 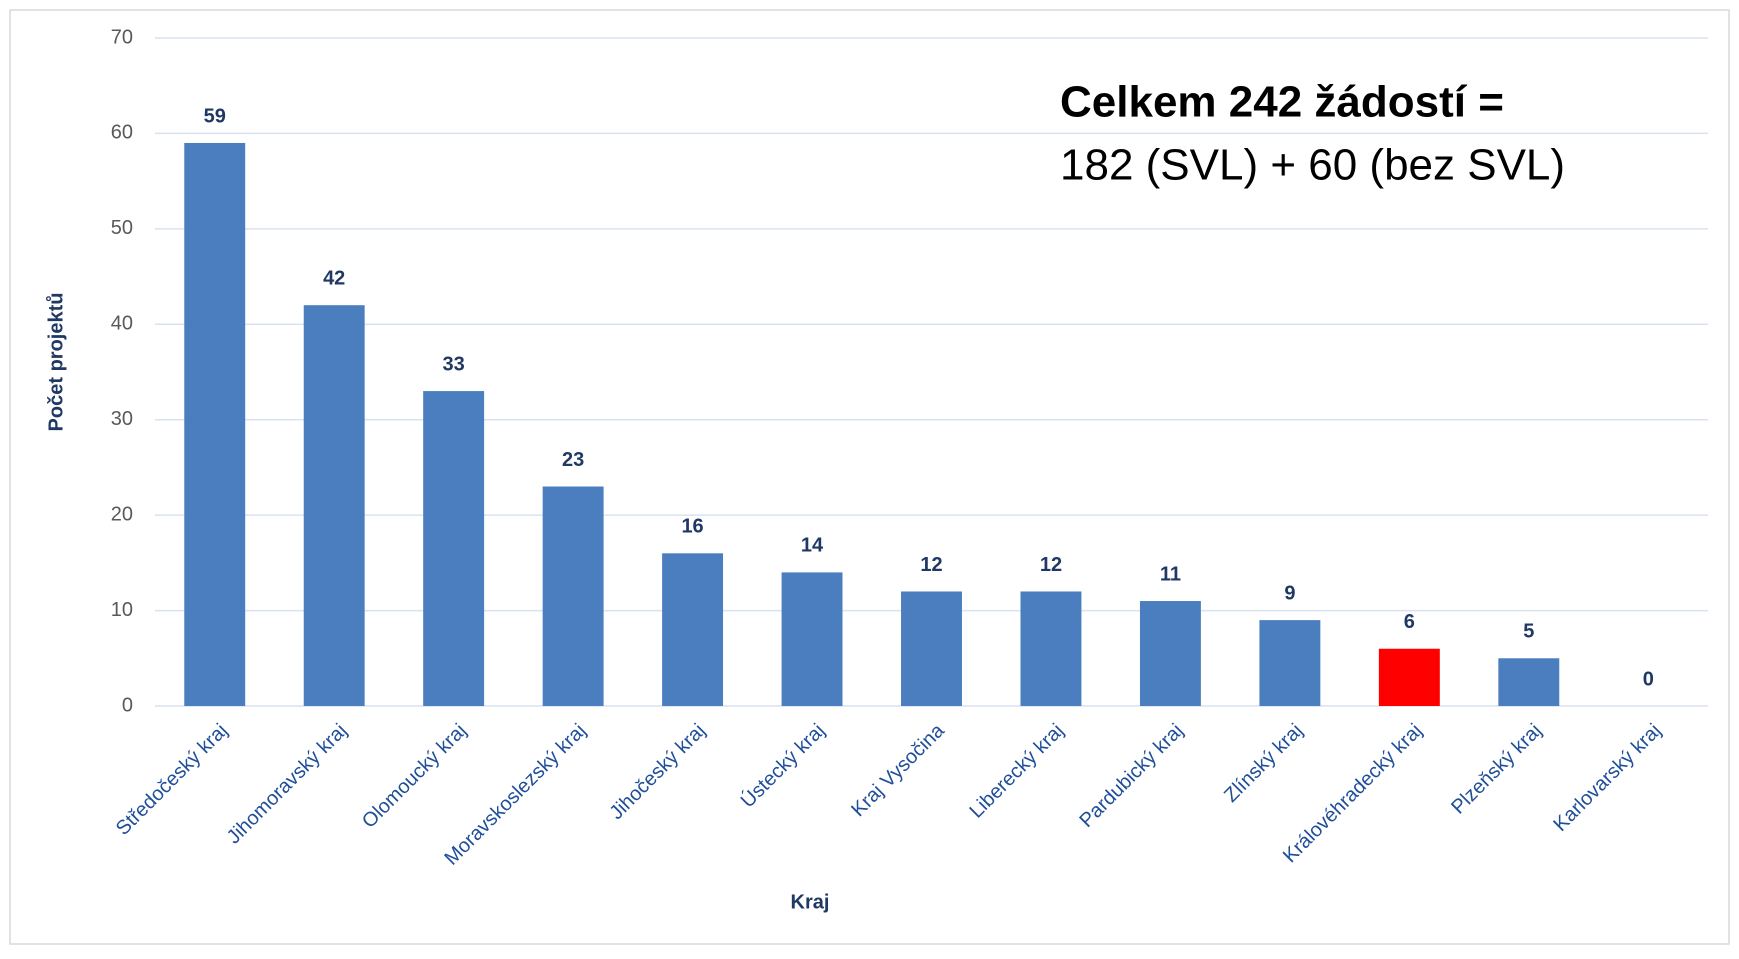 I want to click on y-tick-label: 0, so click(x=127, y=705).